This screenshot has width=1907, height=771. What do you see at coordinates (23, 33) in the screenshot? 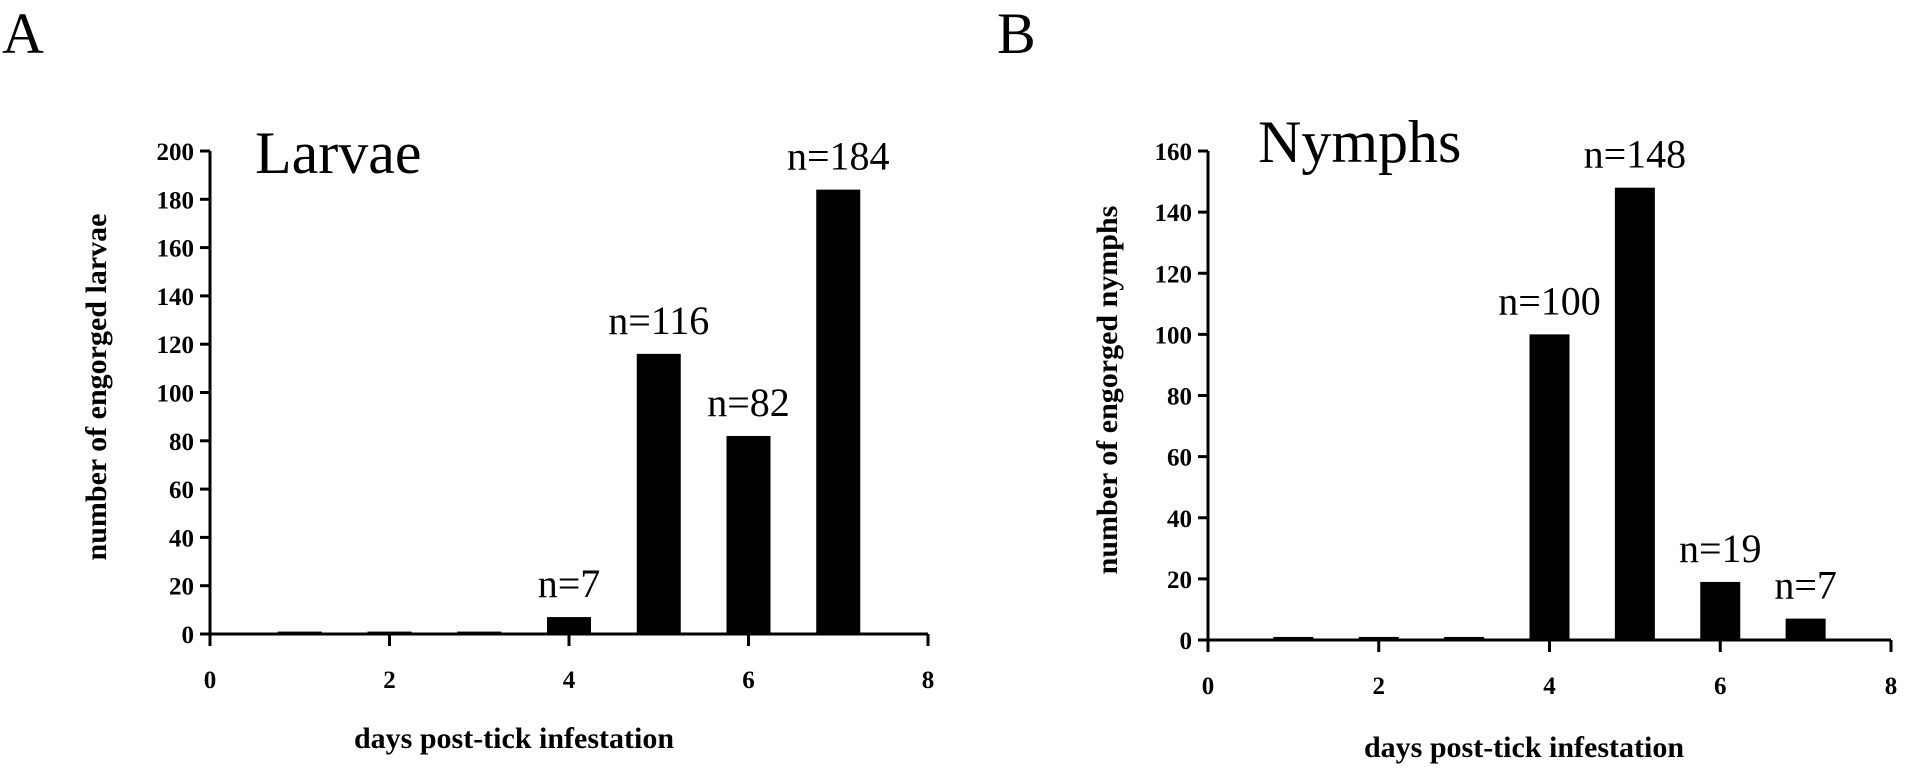
I see `panel-letter: A` at bounding box center [23, 33].